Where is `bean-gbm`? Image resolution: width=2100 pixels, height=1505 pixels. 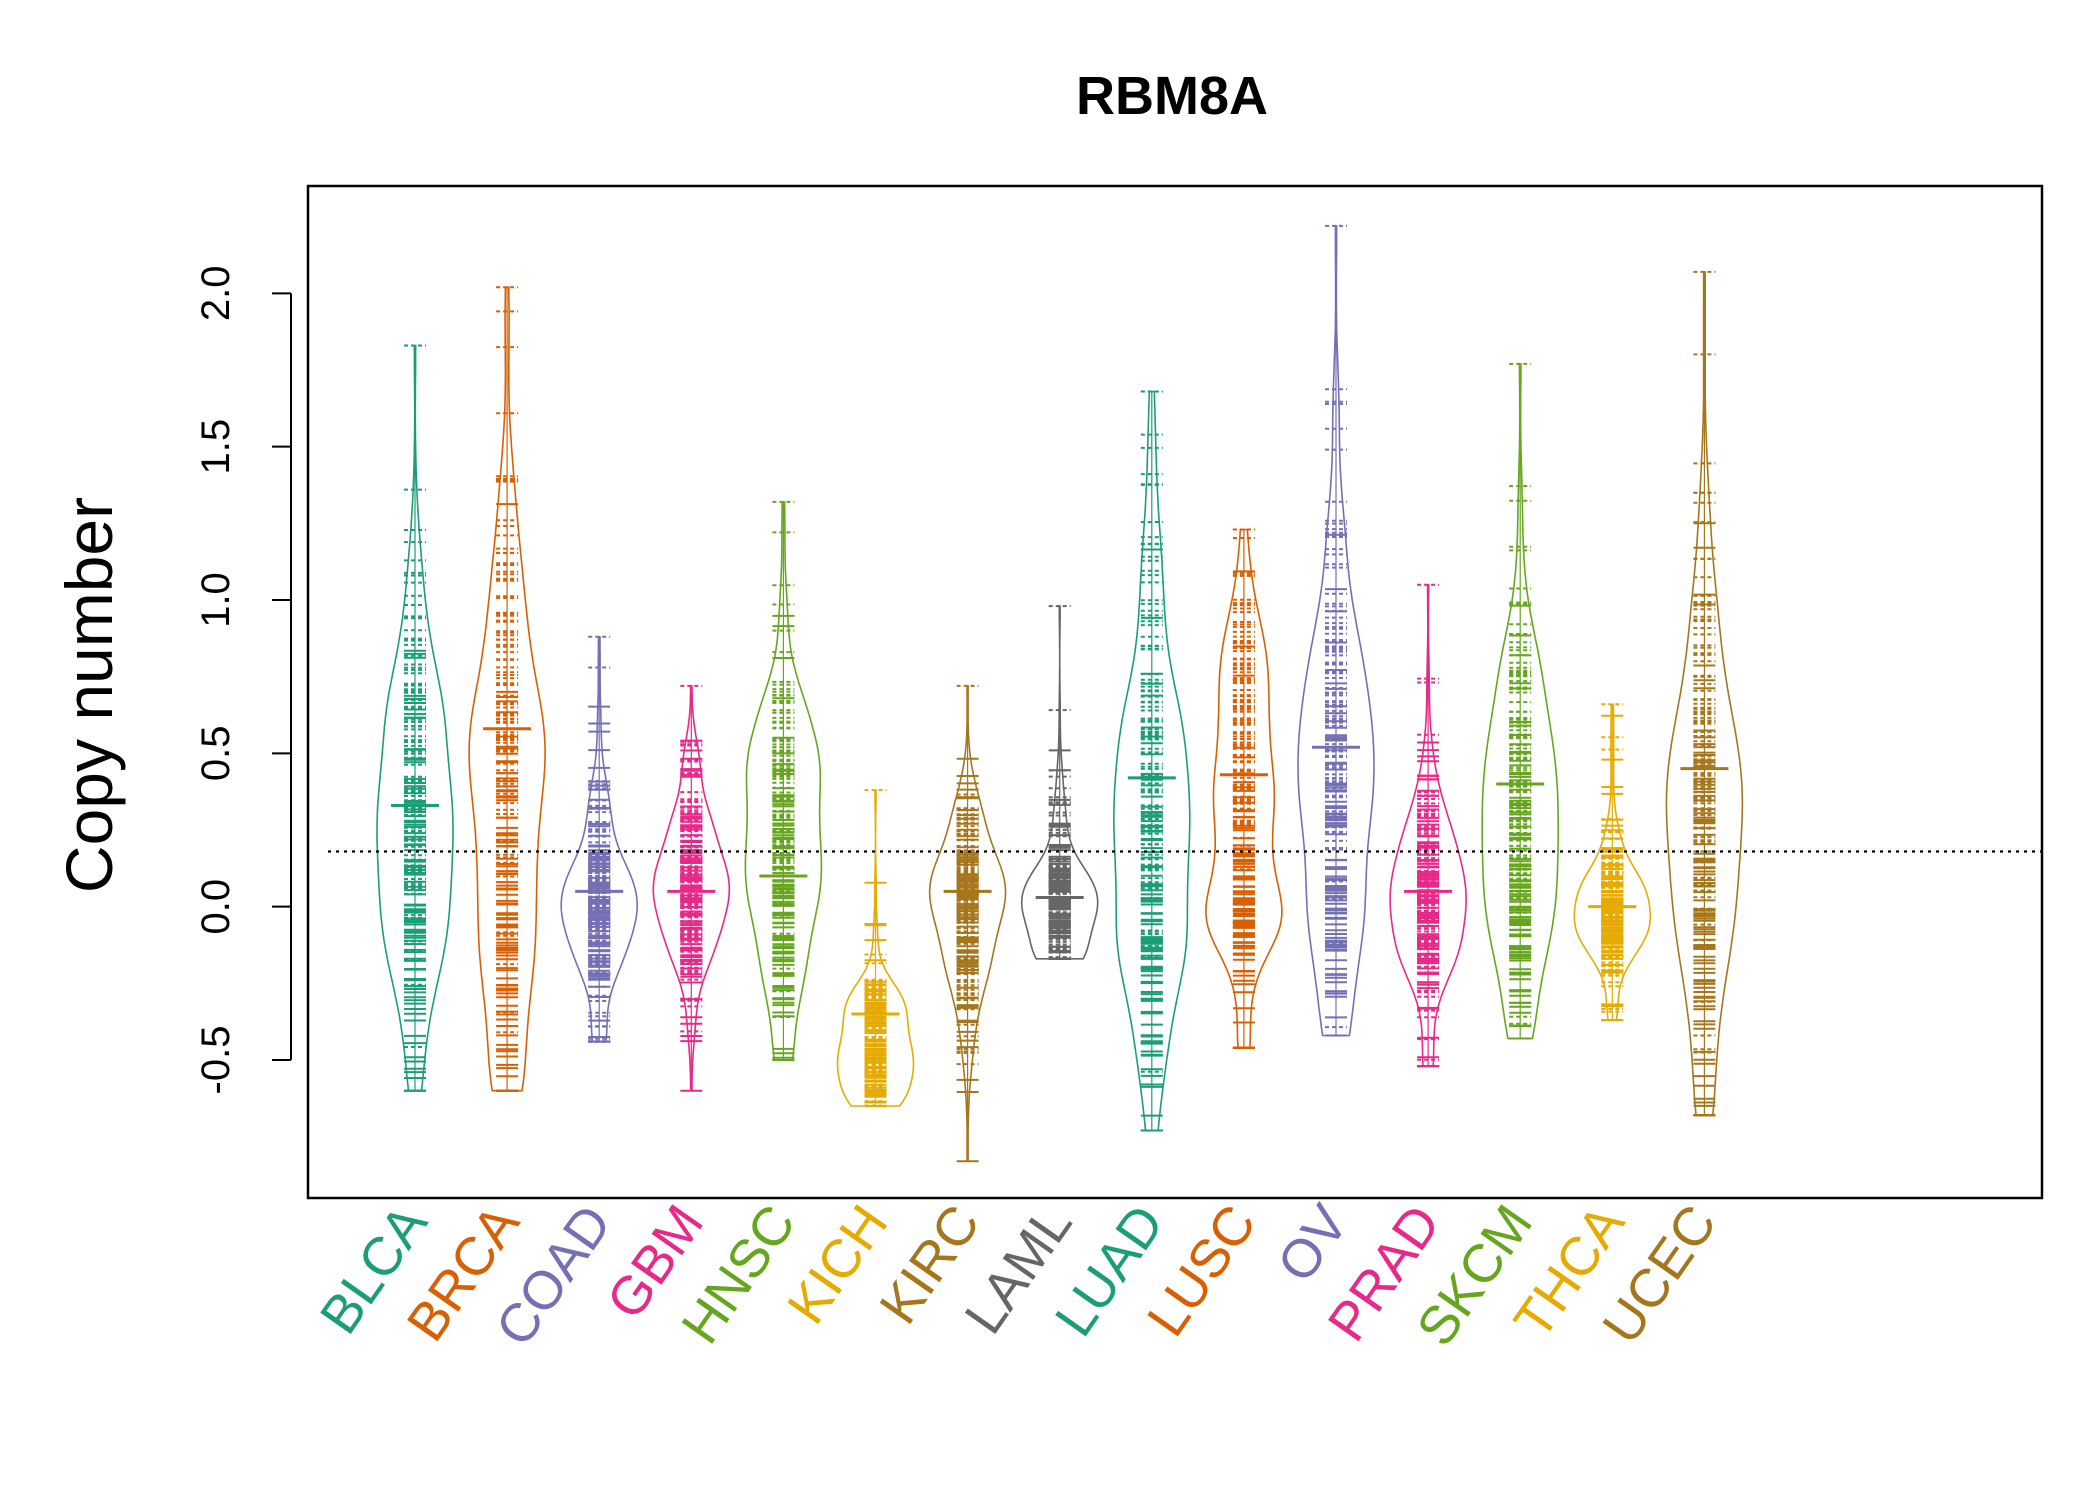
bean-gbm is located at coordinates (691, 888).